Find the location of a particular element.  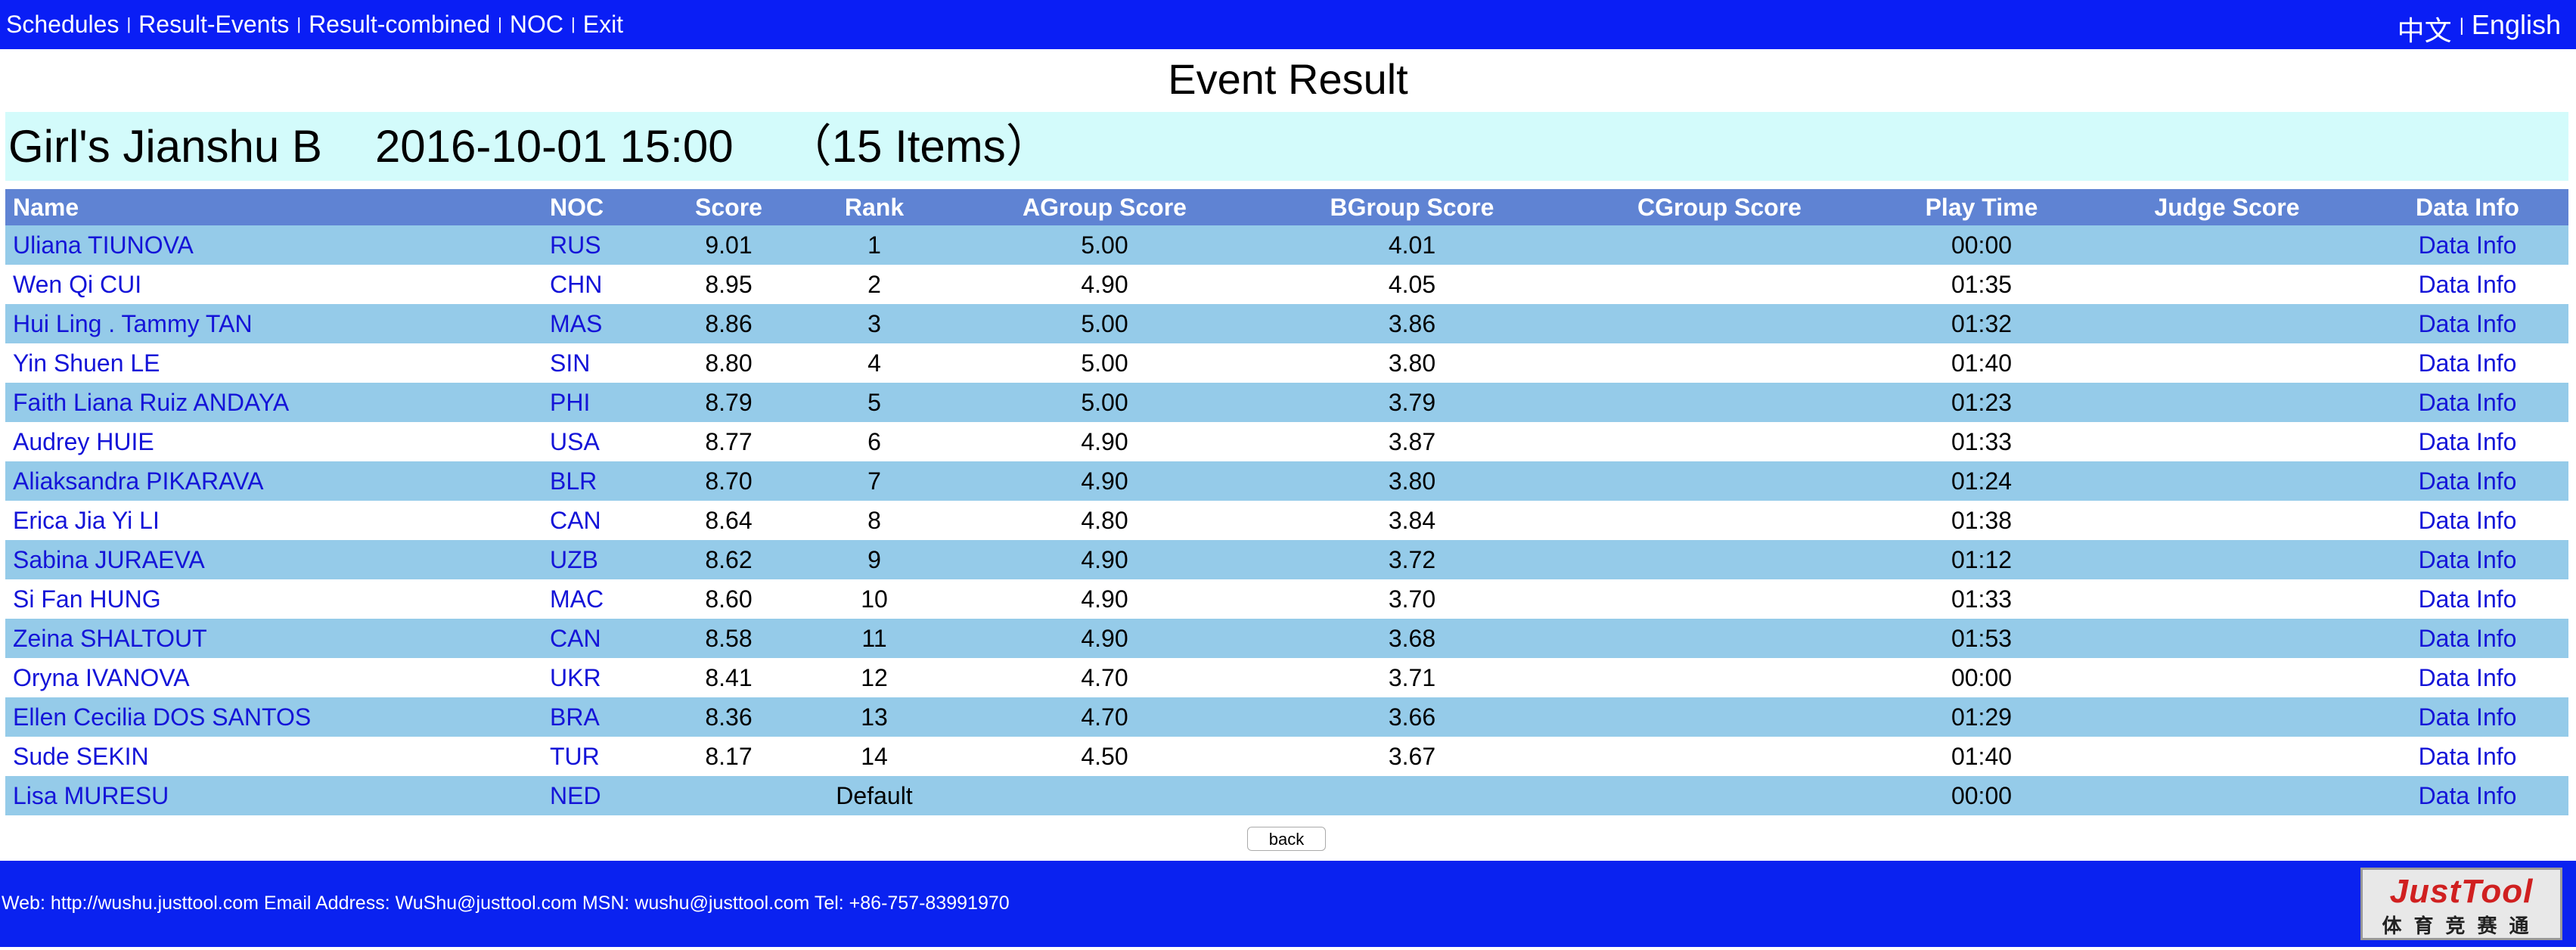

cell-name: Si Fan HUNG is located at coordinates (87, 599).